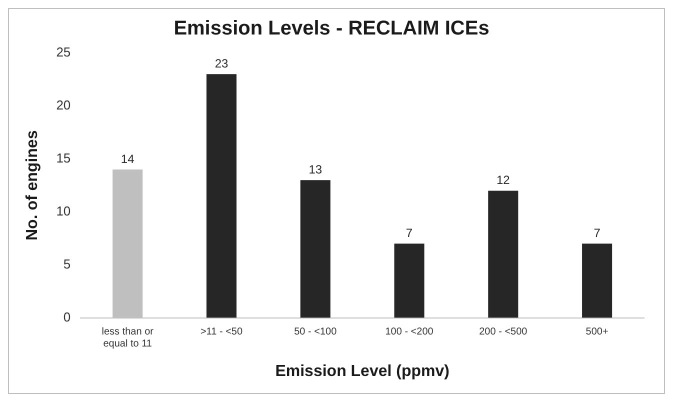 The width and height of the screenshot is (673, 402). I want to click on y-tick-label: 10, so click(63, 210).